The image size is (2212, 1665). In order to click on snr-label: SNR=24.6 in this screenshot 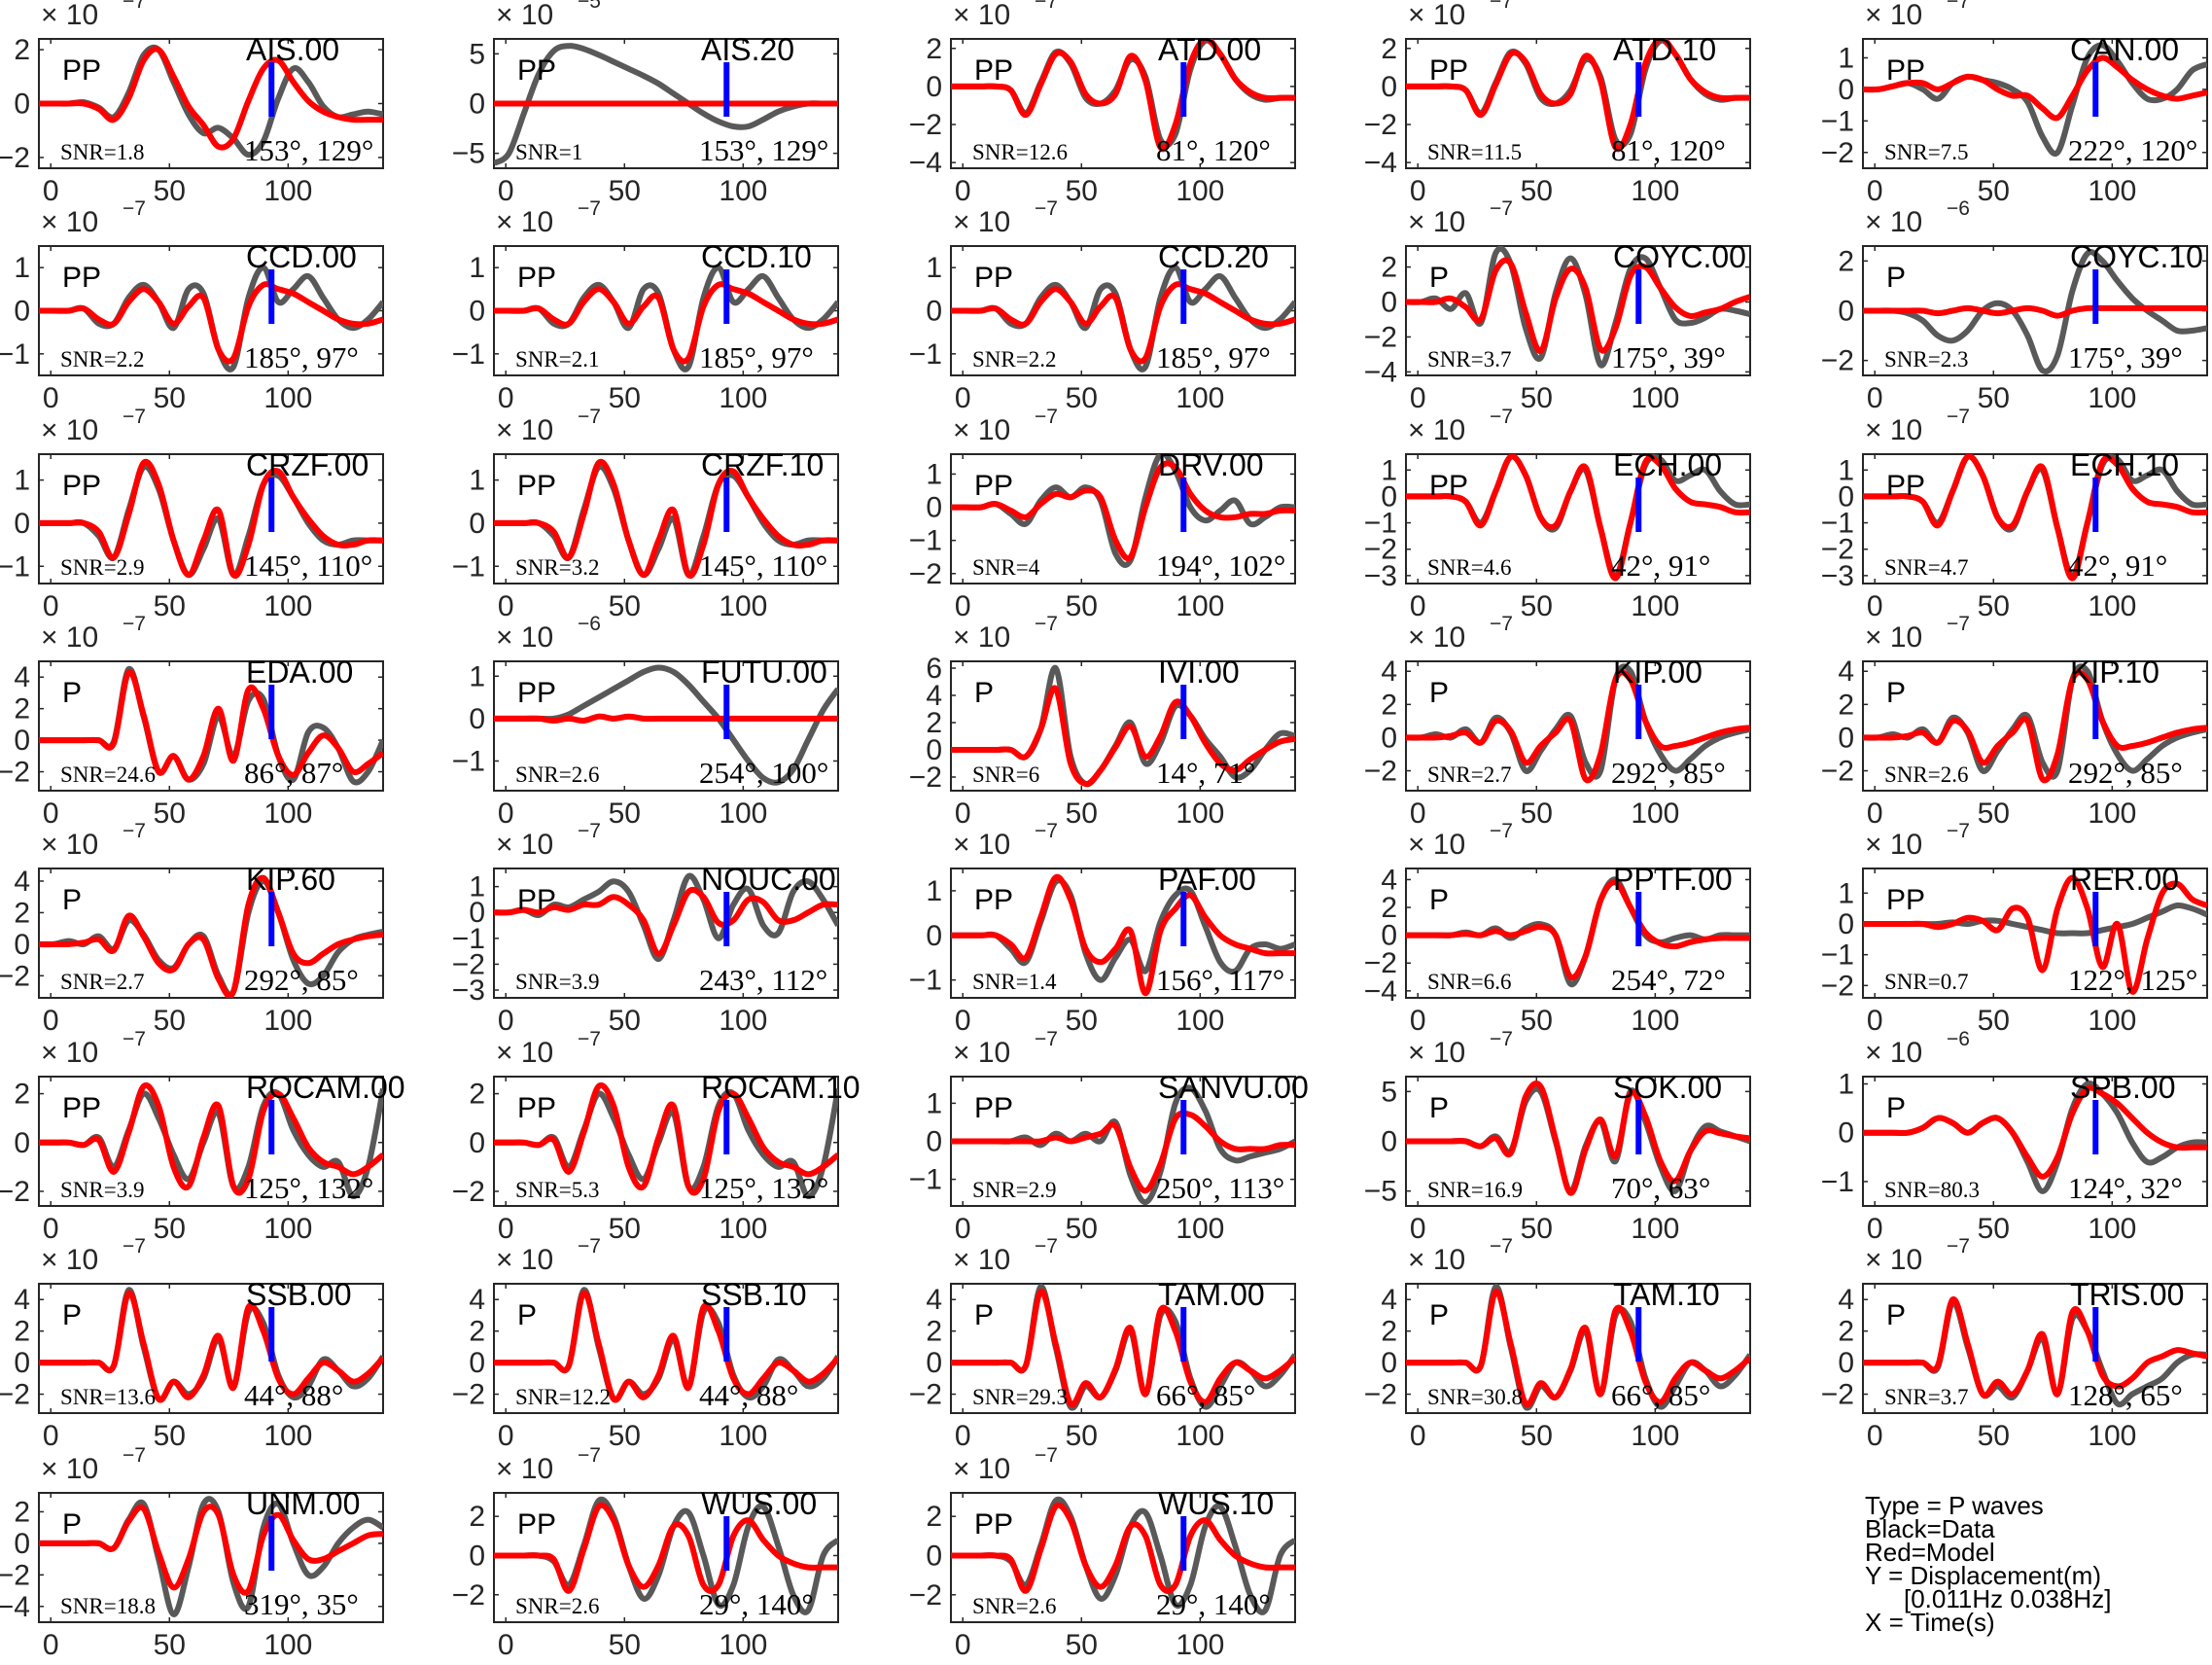, I will do `click(108, 774)`.